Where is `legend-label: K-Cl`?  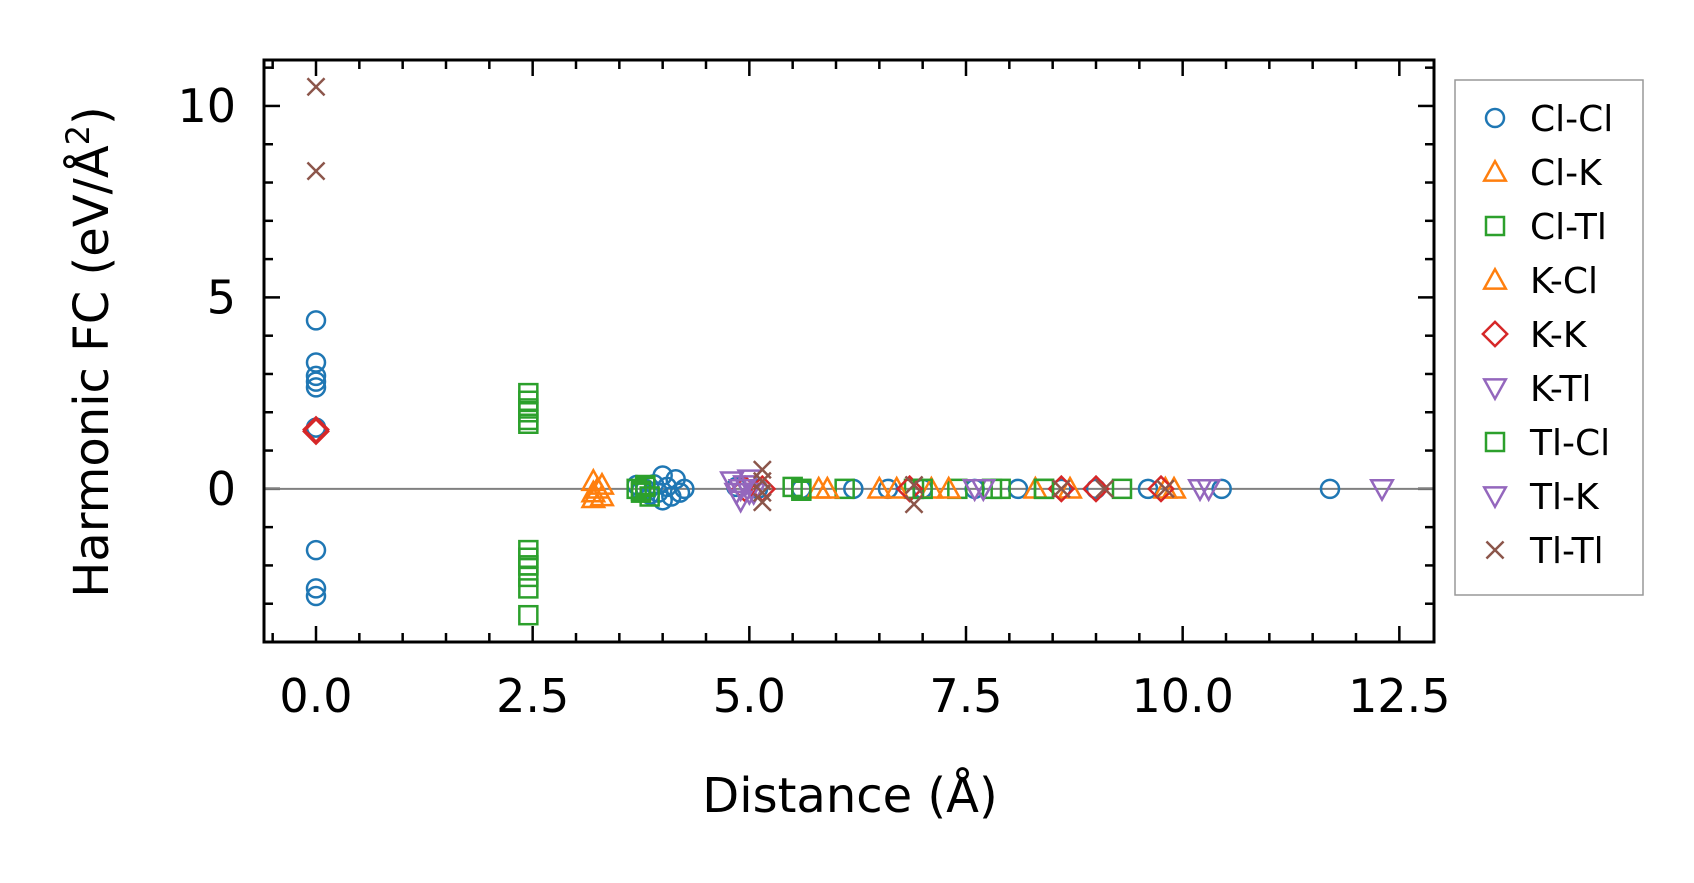 legend-label: K-Cl is located at coordinates (1564, 281).